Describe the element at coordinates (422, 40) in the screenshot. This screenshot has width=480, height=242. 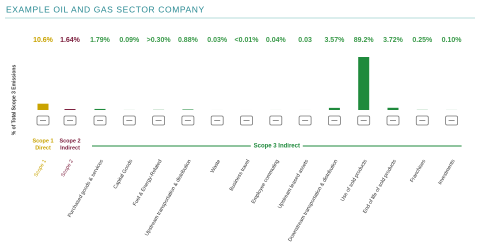
I see `value-label: 0.25%` at that location.